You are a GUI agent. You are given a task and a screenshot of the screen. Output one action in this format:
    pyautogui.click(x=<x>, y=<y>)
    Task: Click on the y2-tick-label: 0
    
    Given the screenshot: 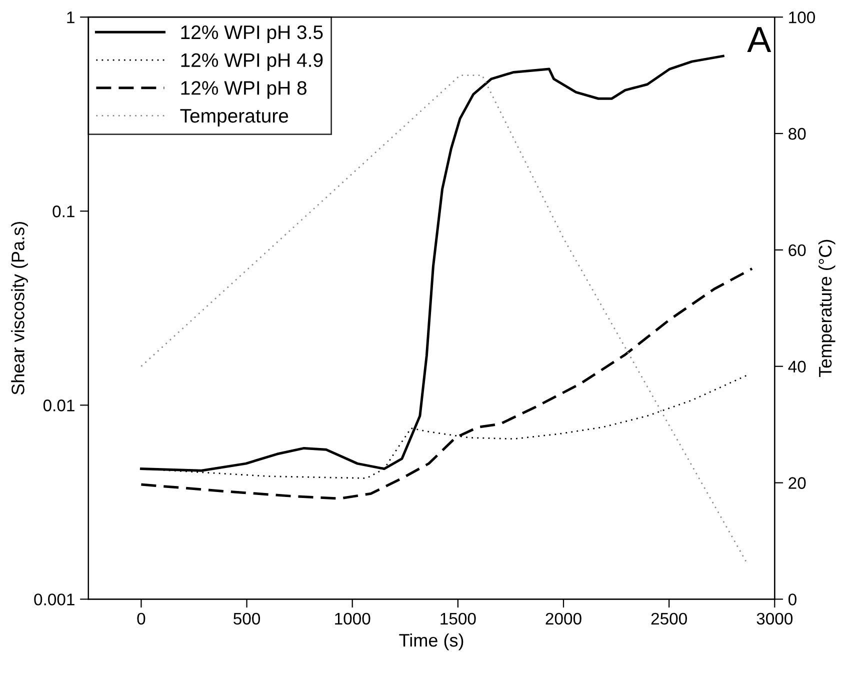 What is the action you would take?
    pyautogui.click(x=792, y=600)
    